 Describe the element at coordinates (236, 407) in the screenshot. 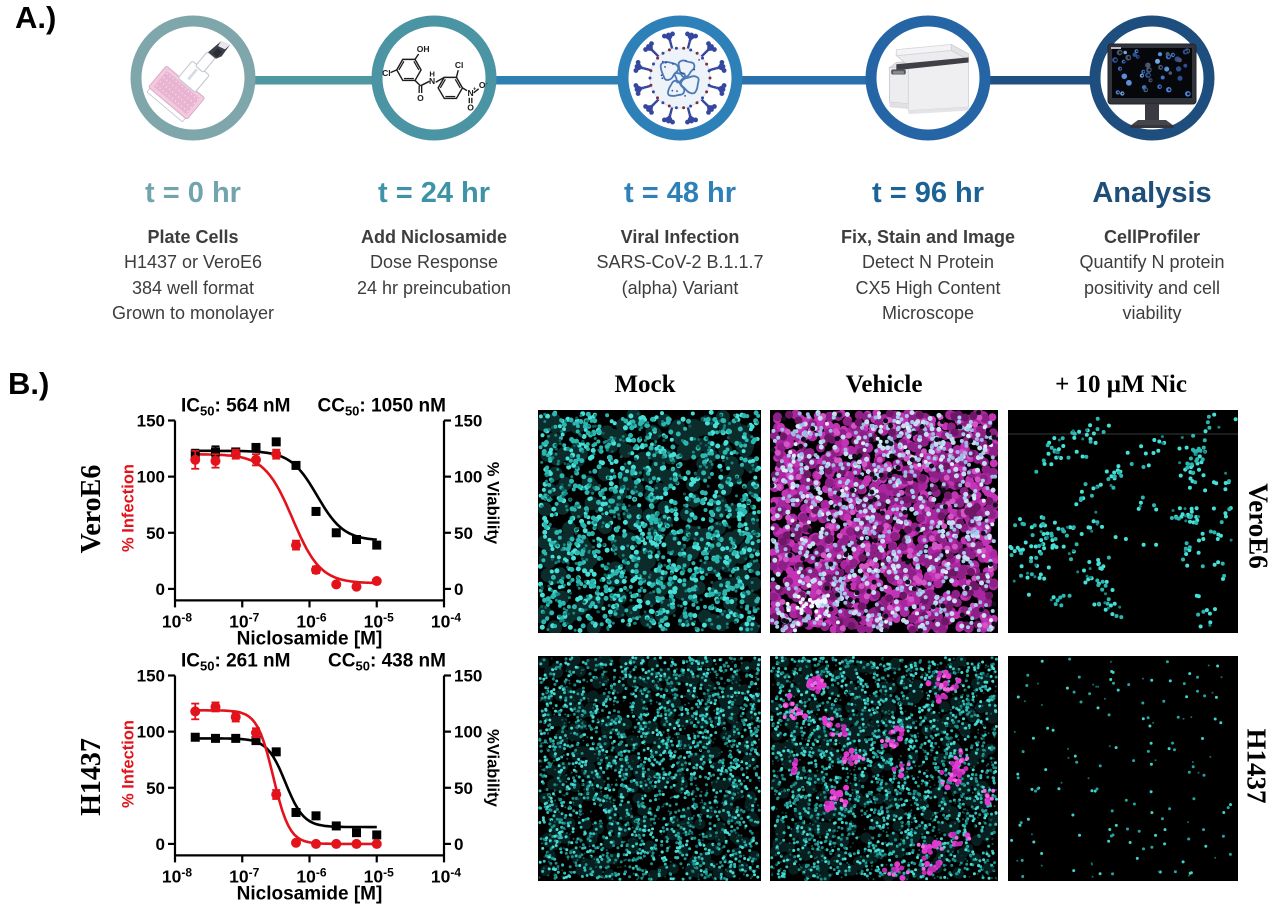

I see `svg-text: IC50: 564 nM` at that location.